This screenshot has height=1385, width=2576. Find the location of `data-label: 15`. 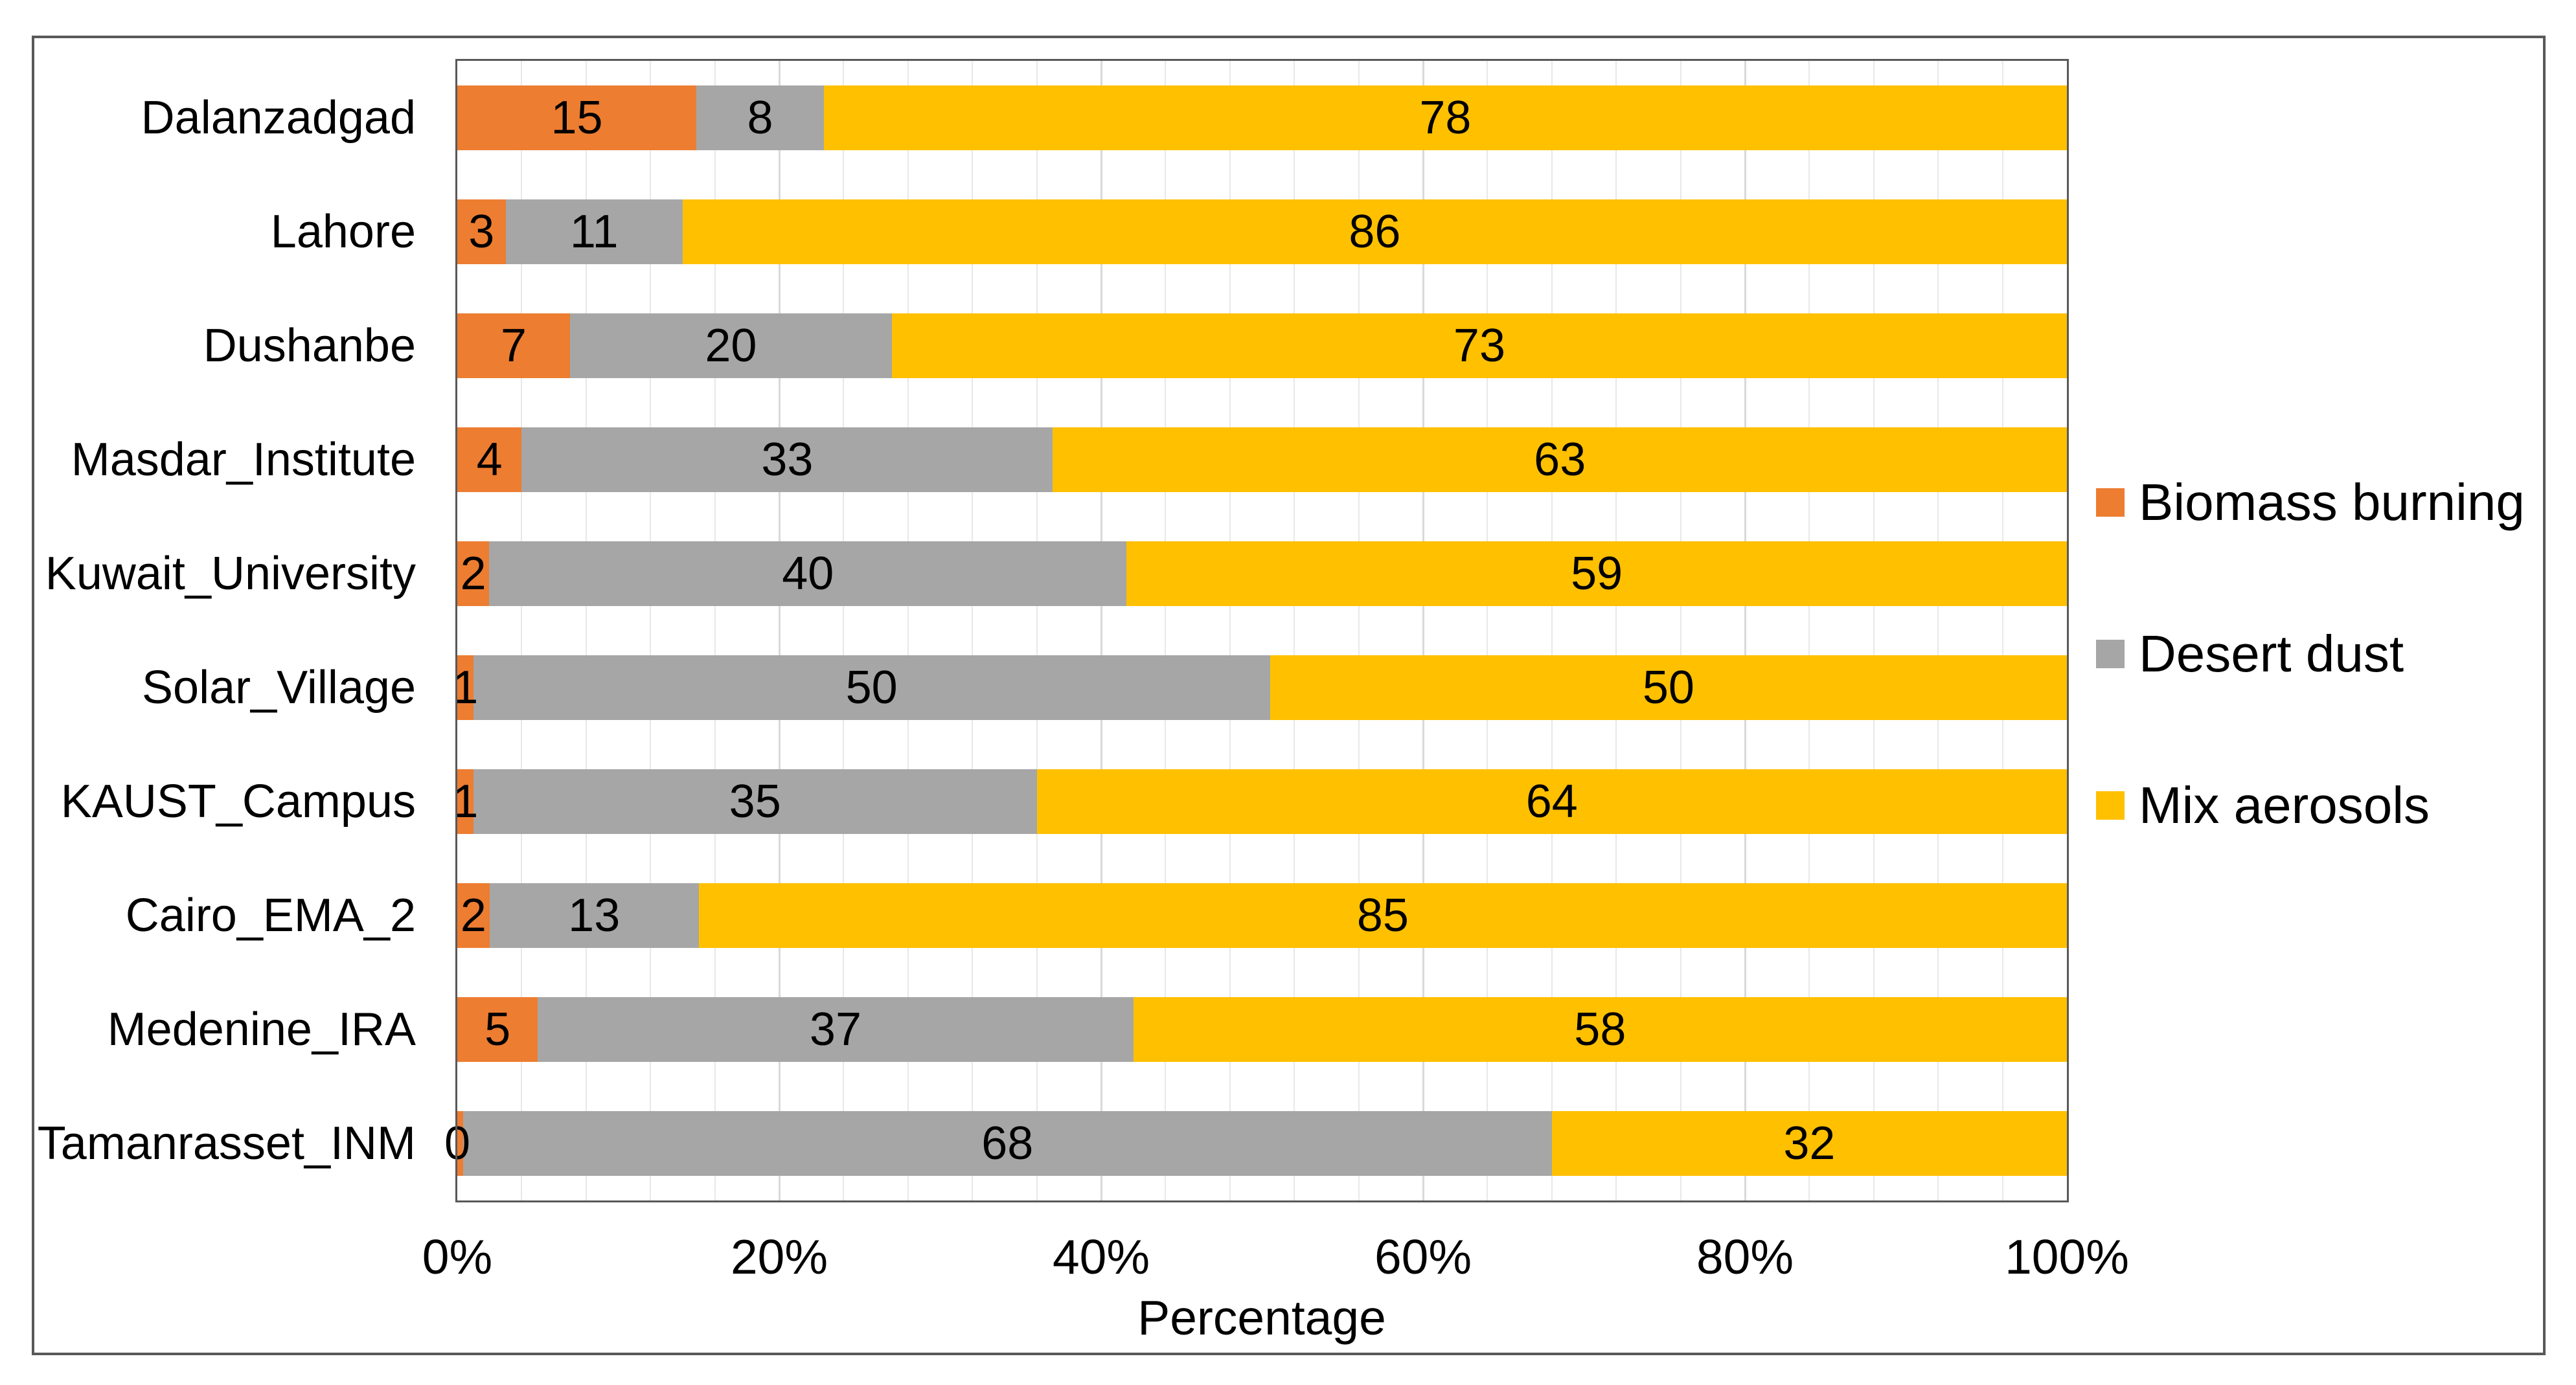

data-label: 15 is located at coordinates (577, 118).